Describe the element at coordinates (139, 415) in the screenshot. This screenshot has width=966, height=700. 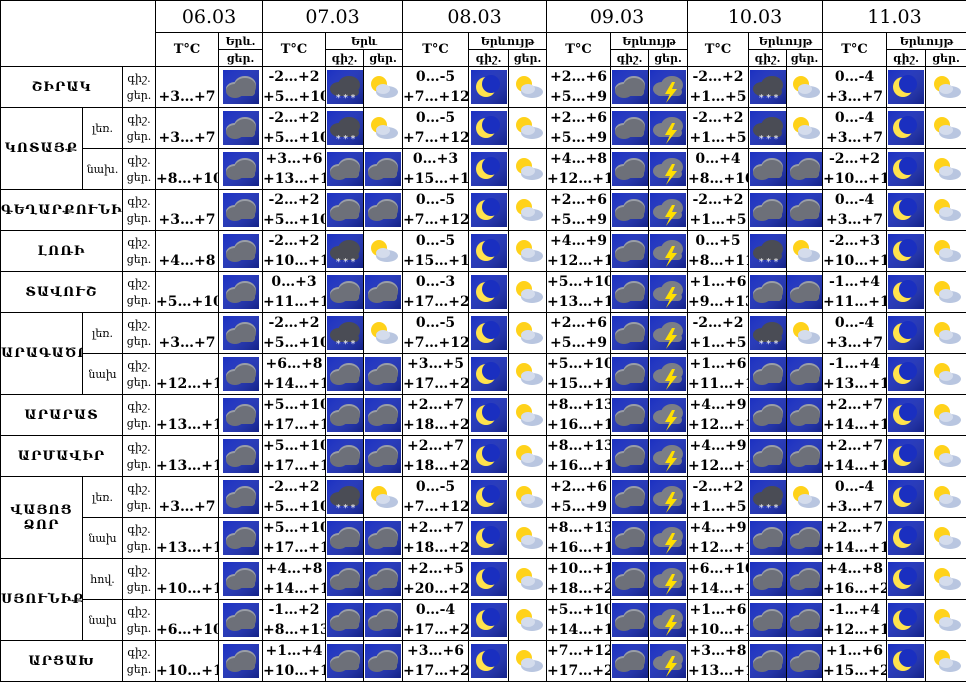
I see `period-labels: գիշ. ցեր.` at that location.